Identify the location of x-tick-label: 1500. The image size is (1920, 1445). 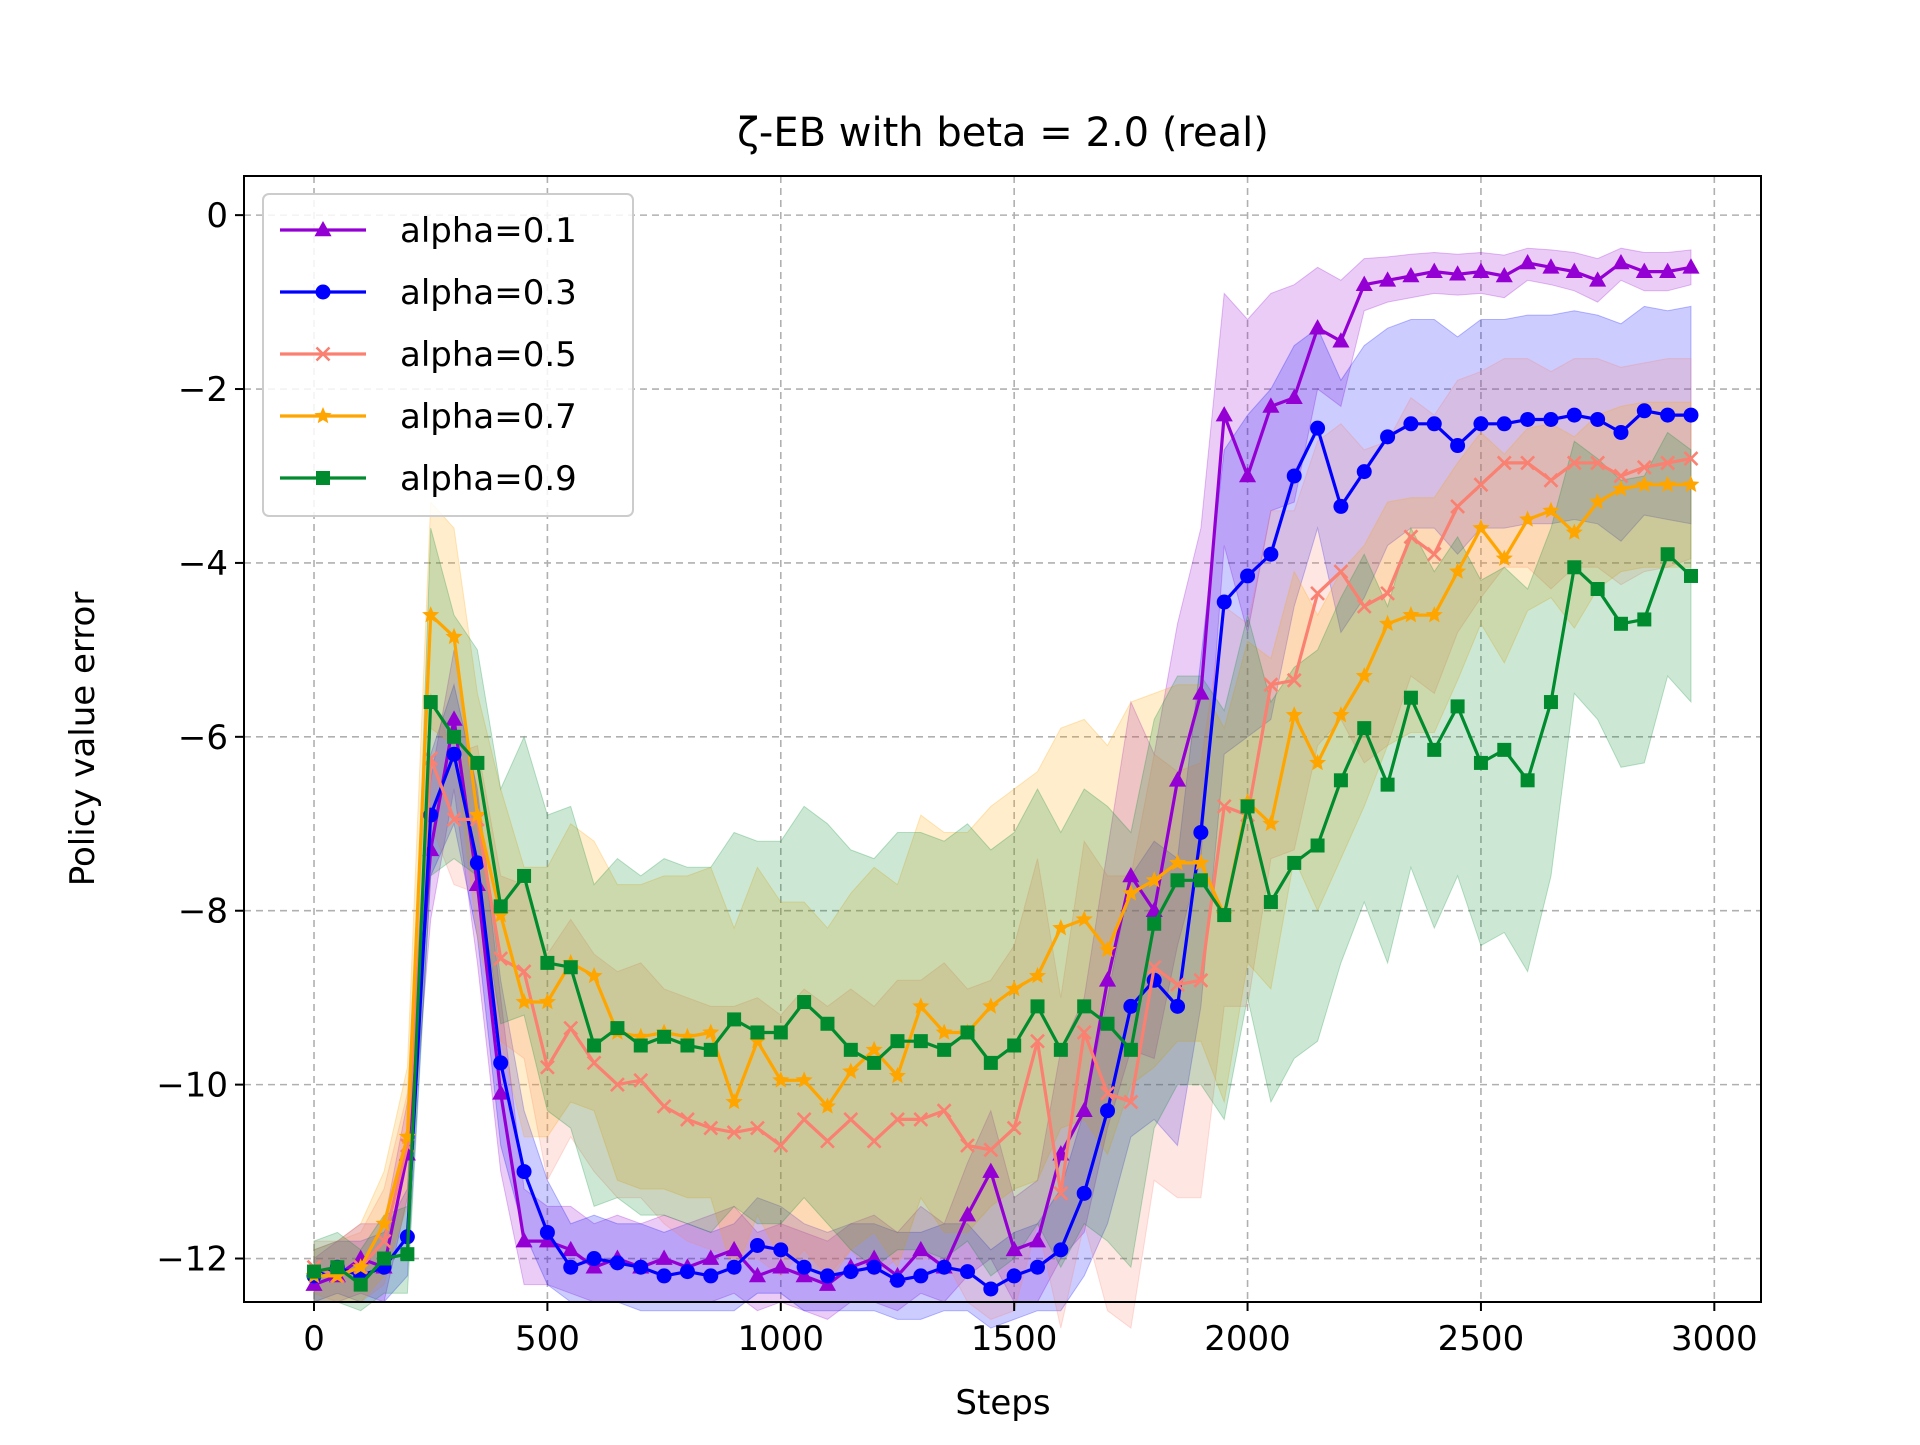
(1014, 1339).